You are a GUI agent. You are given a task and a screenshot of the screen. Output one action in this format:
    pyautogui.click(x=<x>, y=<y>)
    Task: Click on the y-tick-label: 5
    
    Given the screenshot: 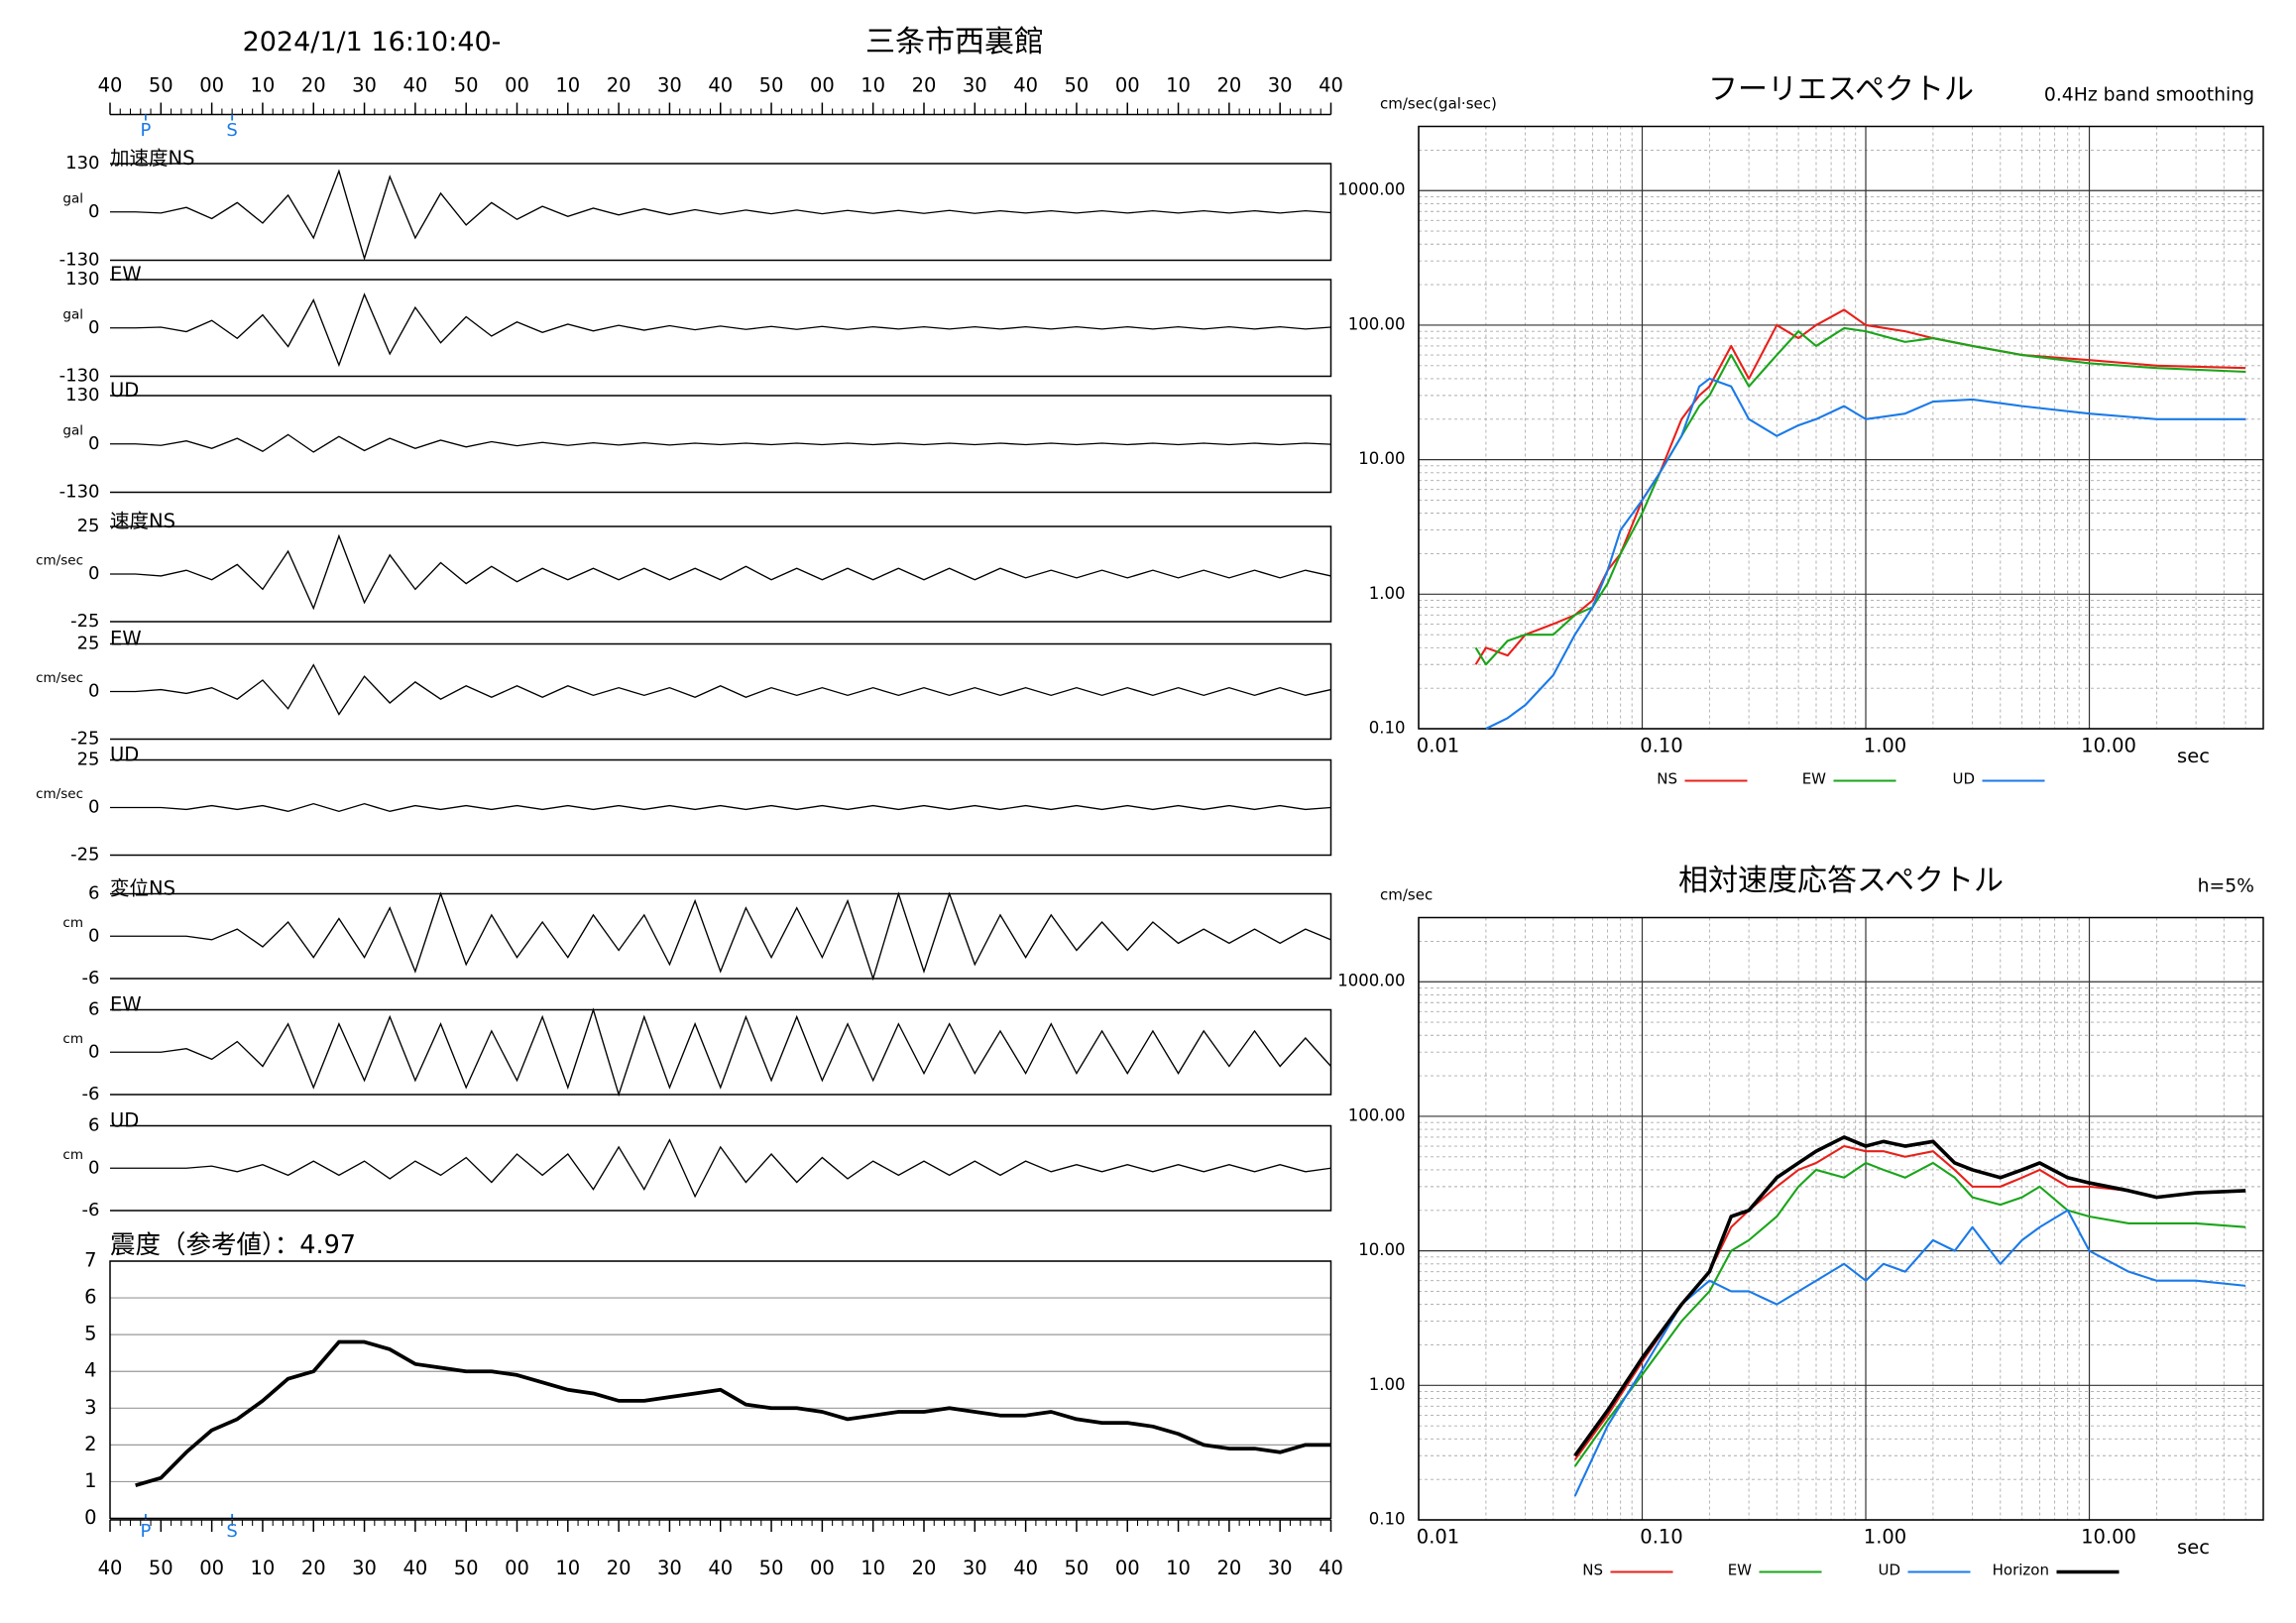 What is the action you would take?
    pyautogui.click(x=90, y=1334)
    